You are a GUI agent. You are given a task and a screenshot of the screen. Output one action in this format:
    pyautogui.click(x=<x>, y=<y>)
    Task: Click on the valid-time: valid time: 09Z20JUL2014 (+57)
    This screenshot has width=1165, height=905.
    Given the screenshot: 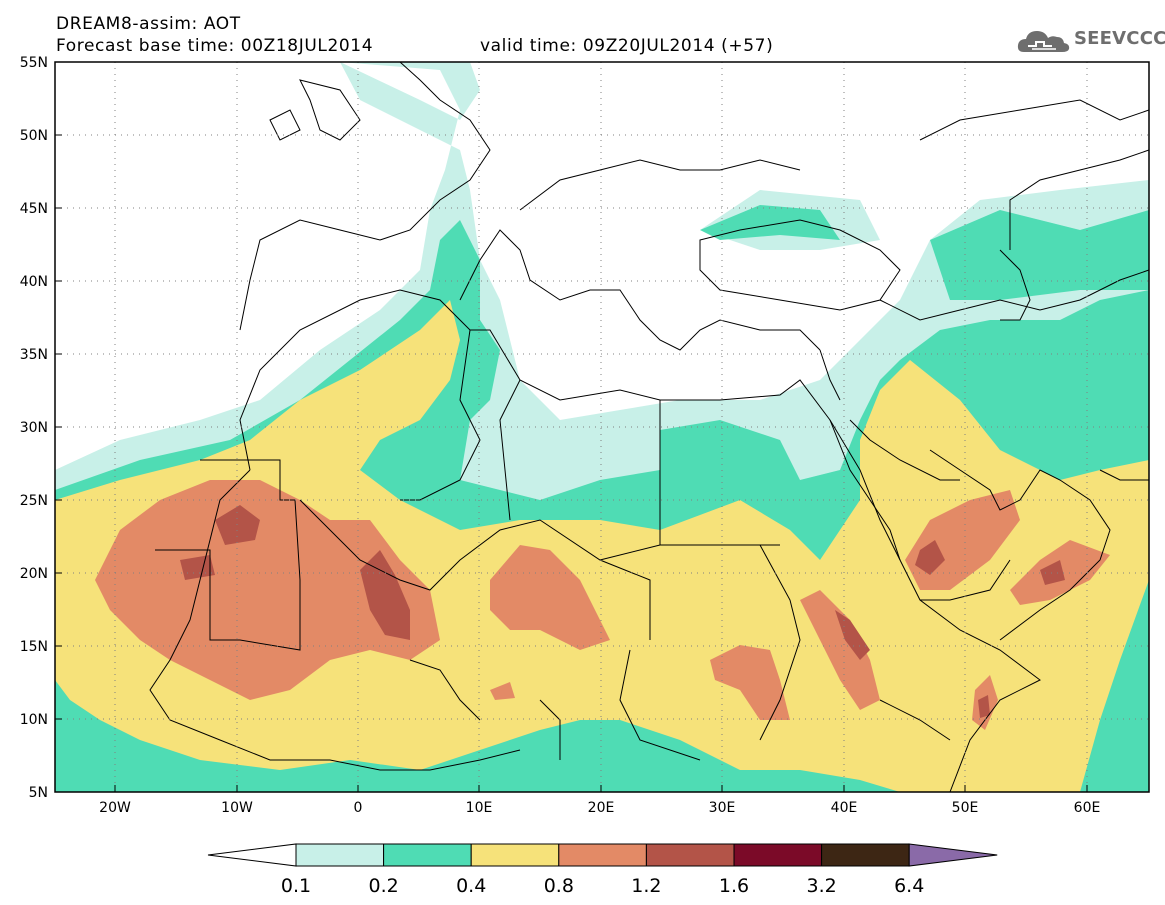 What is the action you would take?
    pyautogui.click(x=627, y=46)
    